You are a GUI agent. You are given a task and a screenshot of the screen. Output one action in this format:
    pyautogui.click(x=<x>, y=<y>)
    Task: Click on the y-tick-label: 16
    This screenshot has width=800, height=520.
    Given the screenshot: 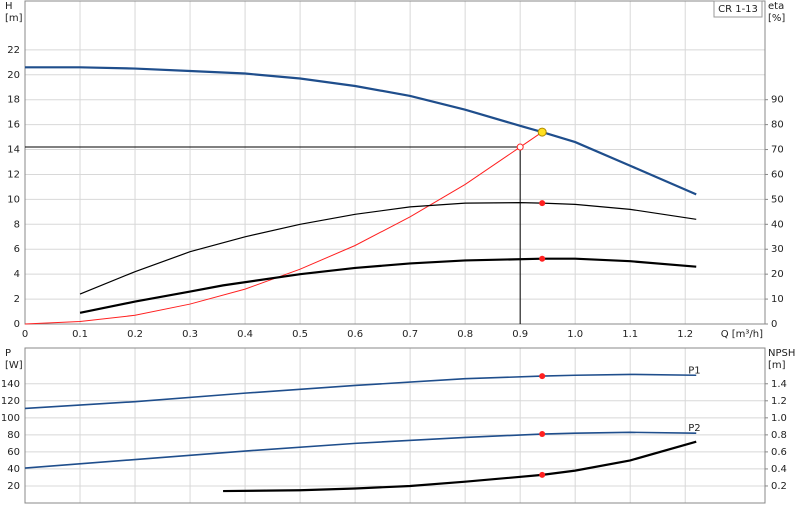 What is the action you would take?
    pyautogui.click(x=13, y=125)
    